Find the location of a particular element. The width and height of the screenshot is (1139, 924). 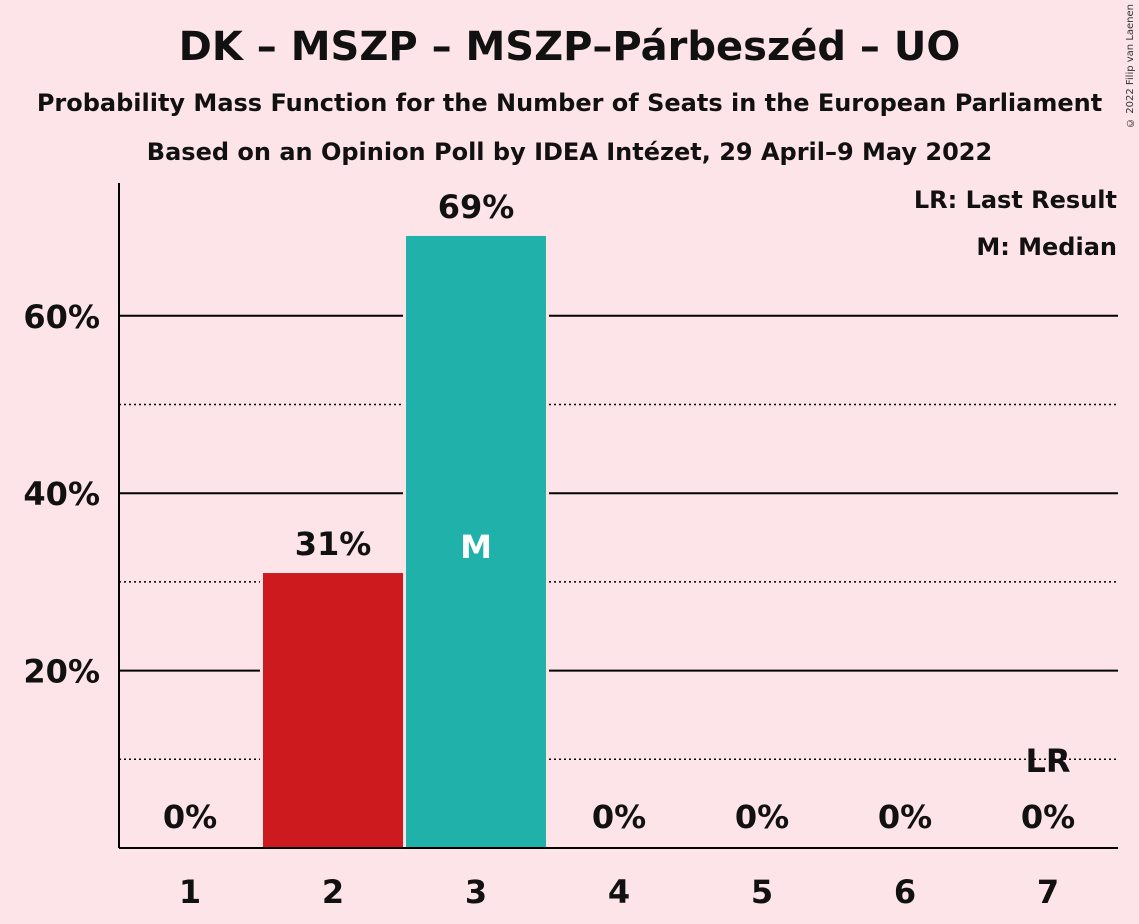

legend-median: M: Median is located at coordinates (1046, 247).